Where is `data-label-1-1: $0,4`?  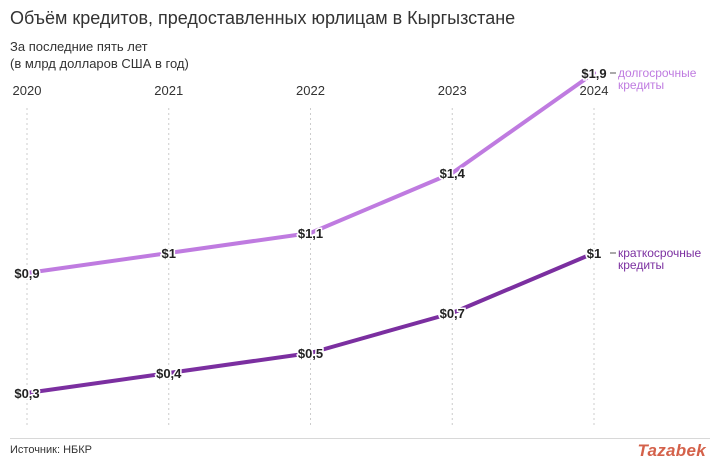 data-label-1-1: $0,4 is located at coordinates (169, 373).